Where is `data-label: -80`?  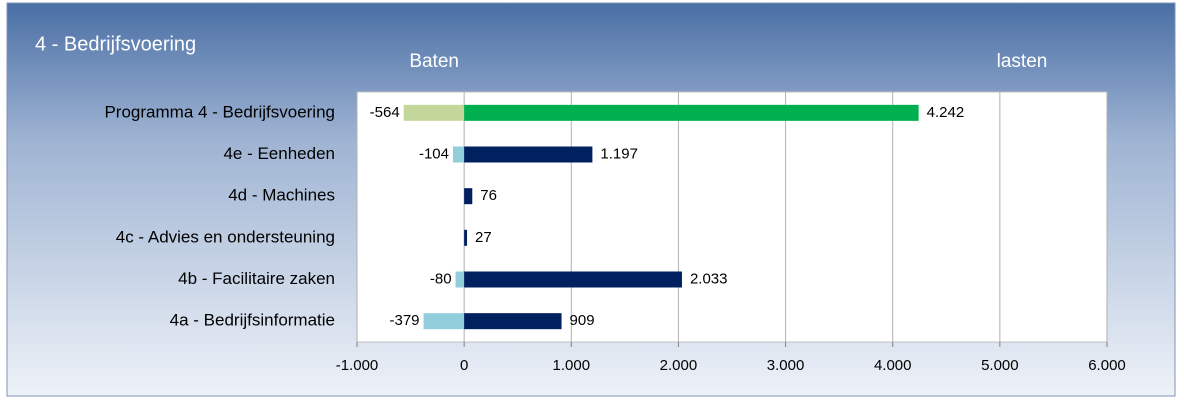 data-label: -80 is located at coordinates (441, 278).